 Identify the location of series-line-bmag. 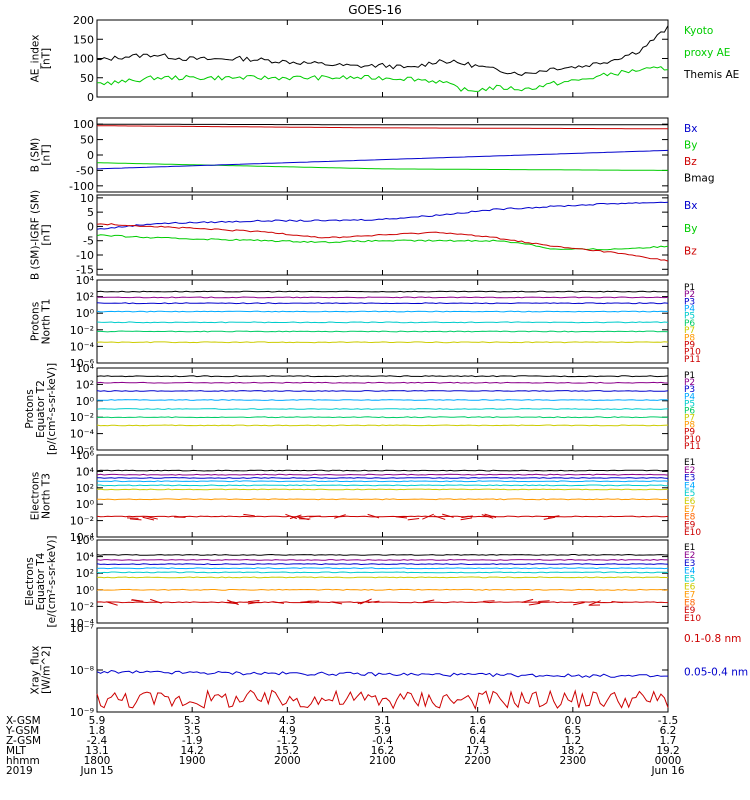
(382, 124).